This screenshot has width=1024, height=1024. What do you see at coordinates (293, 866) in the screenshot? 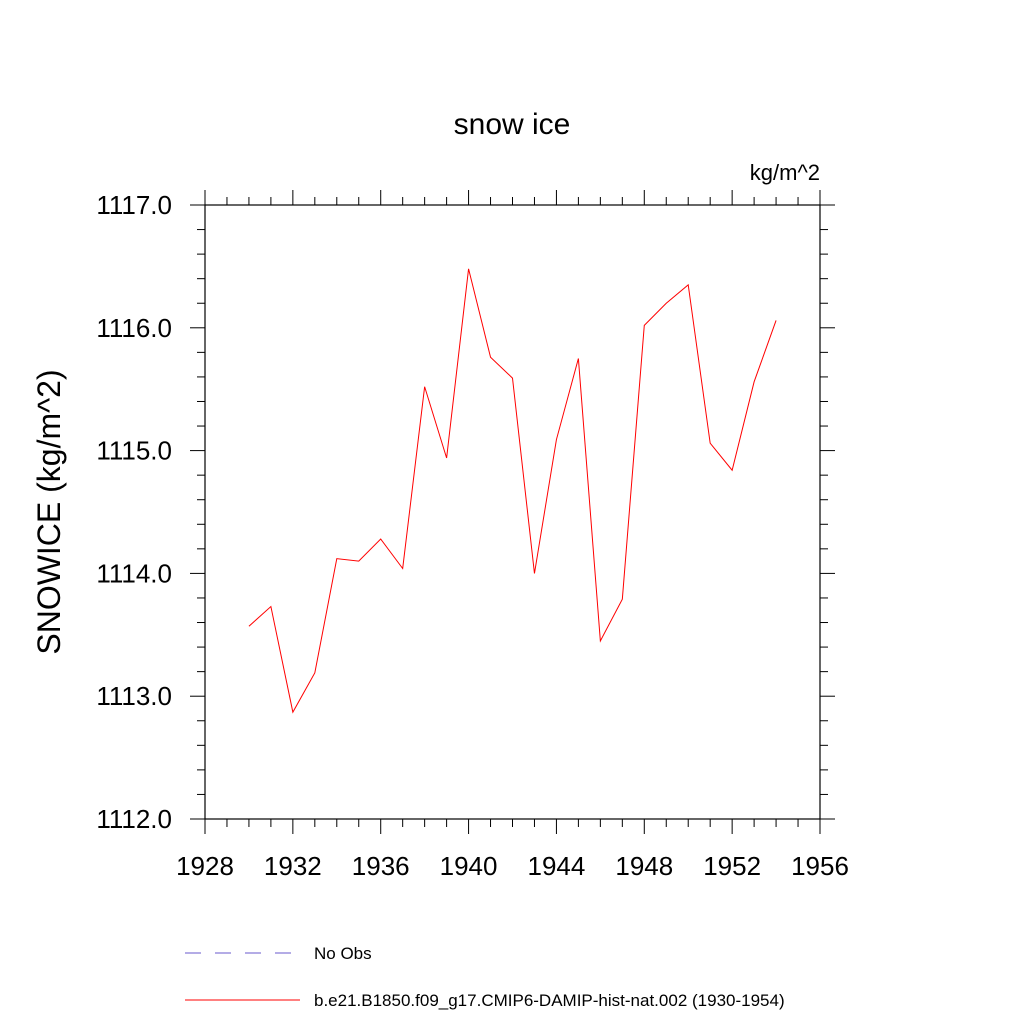
I see `x-tick-label: 1932` at bounding box center [293, 866].